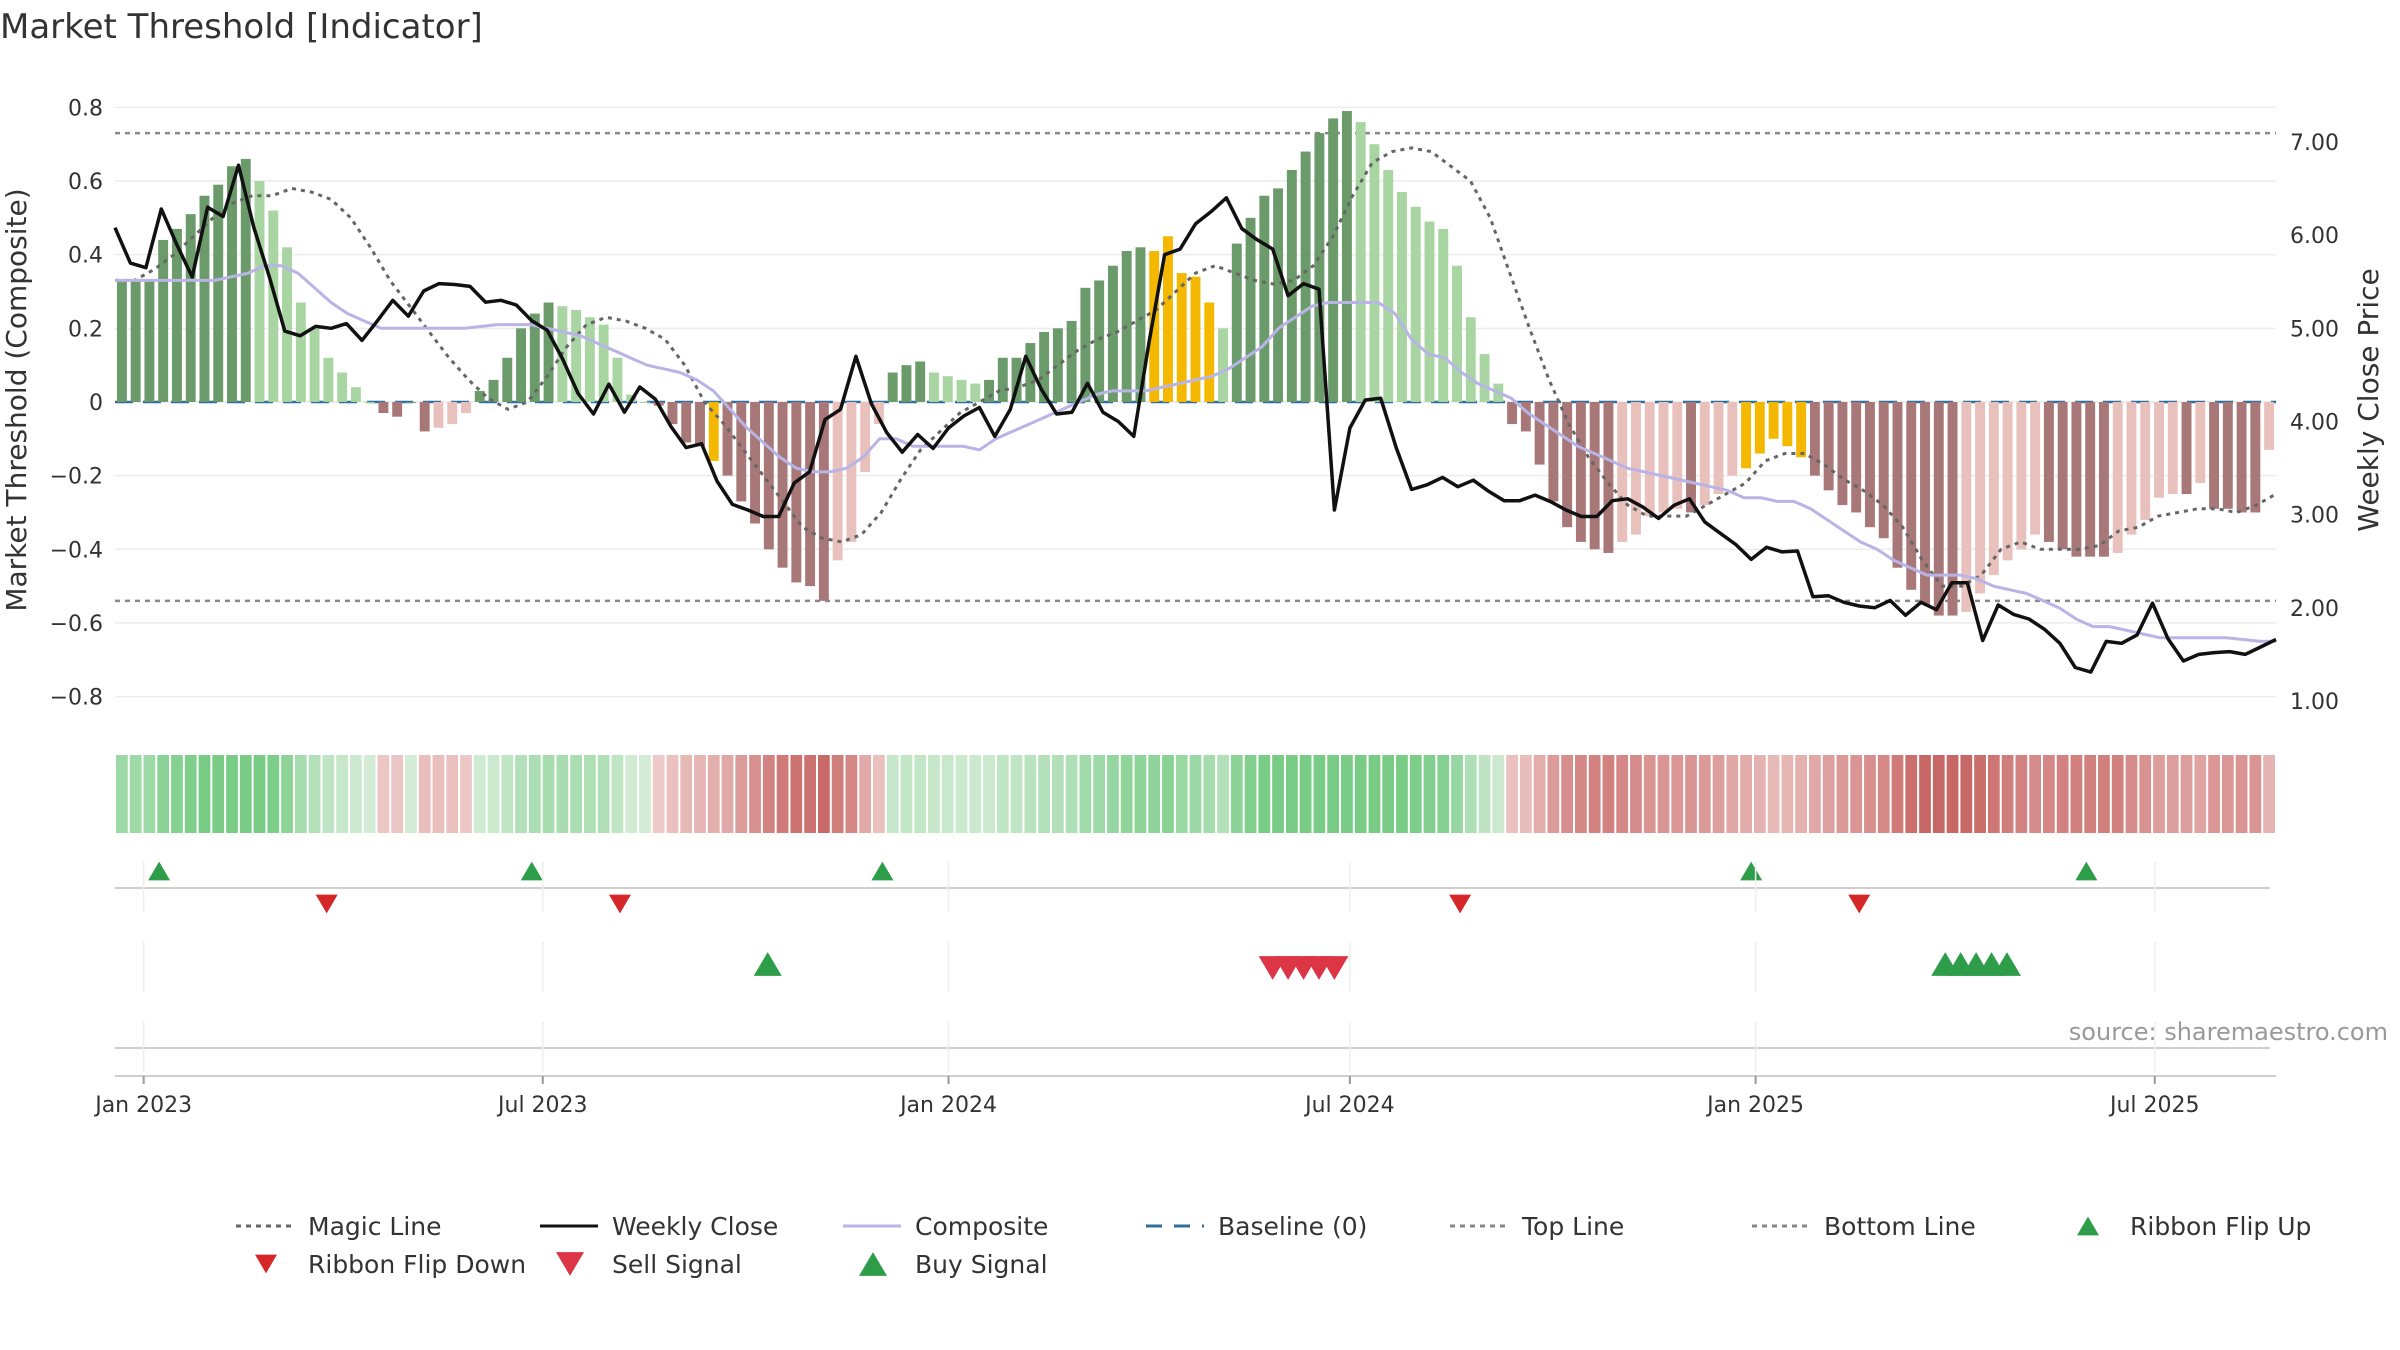 This screenshot has height=1350, width=2400. Describe the element at coordinates (16, 399) in the screenshot. I see `y-axis-label: Market Threshold (Composite)` at that location.